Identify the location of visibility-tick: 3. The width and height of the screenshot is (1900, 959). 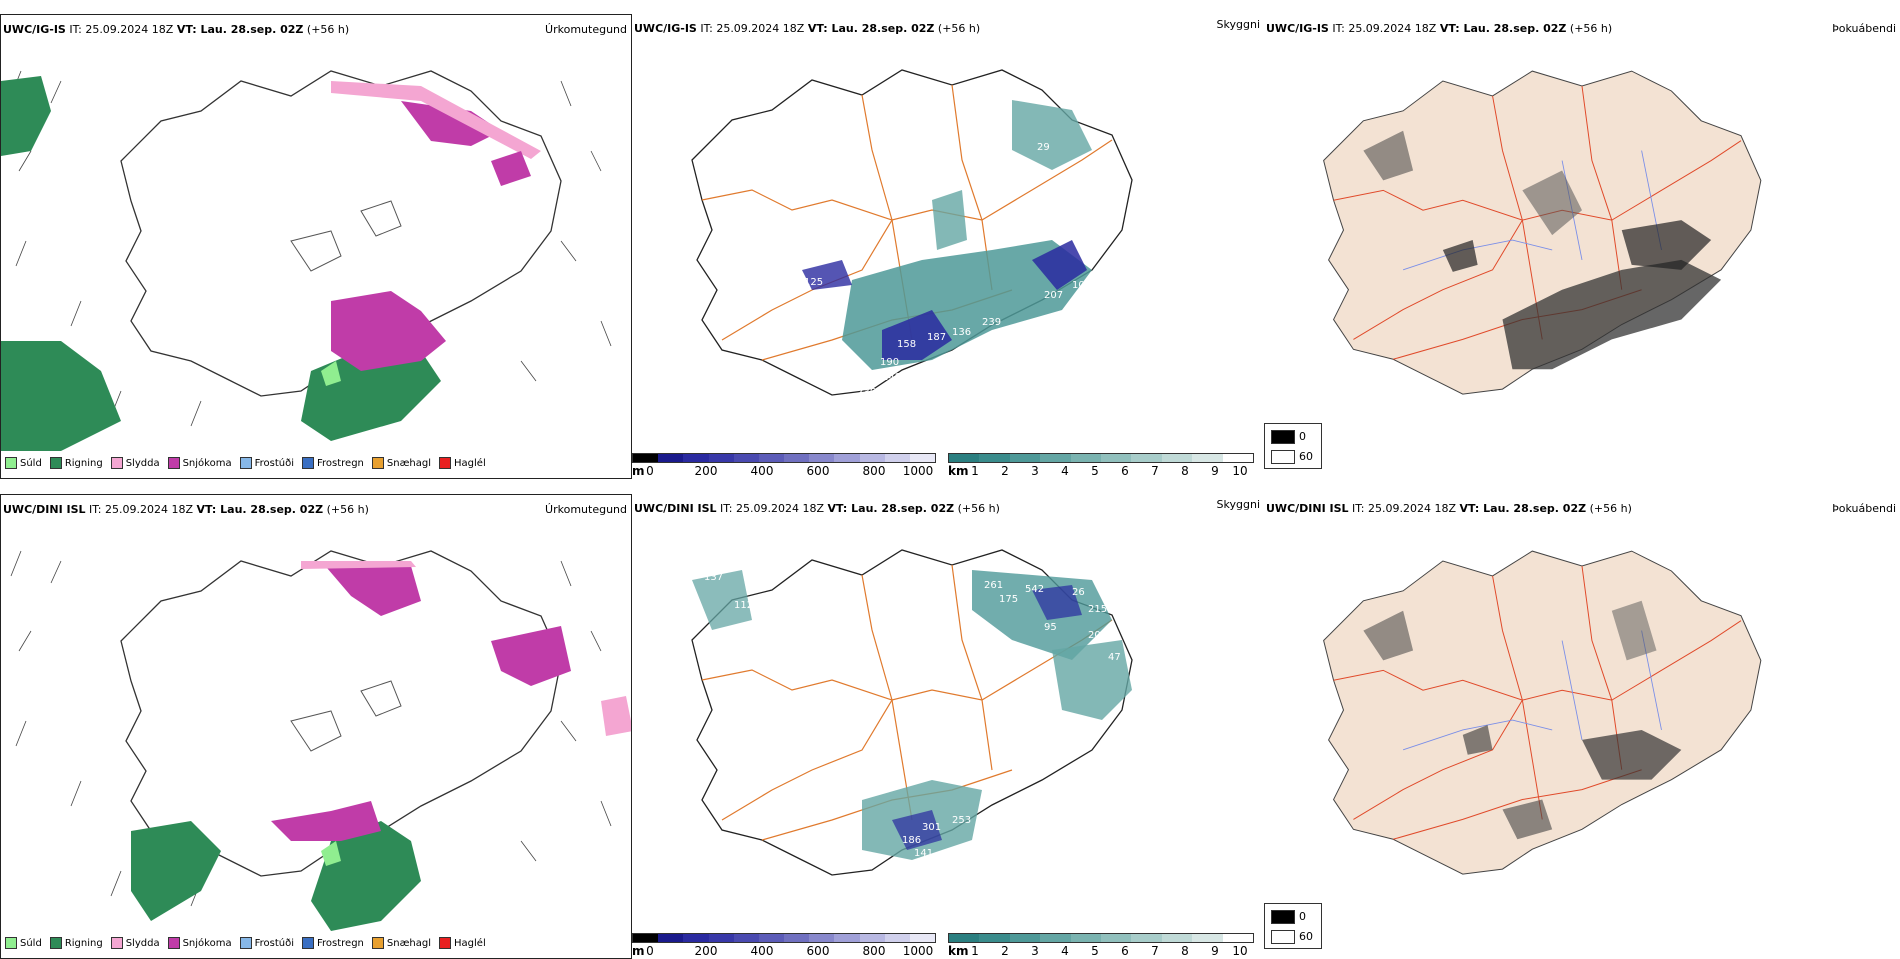
(1035, 471).